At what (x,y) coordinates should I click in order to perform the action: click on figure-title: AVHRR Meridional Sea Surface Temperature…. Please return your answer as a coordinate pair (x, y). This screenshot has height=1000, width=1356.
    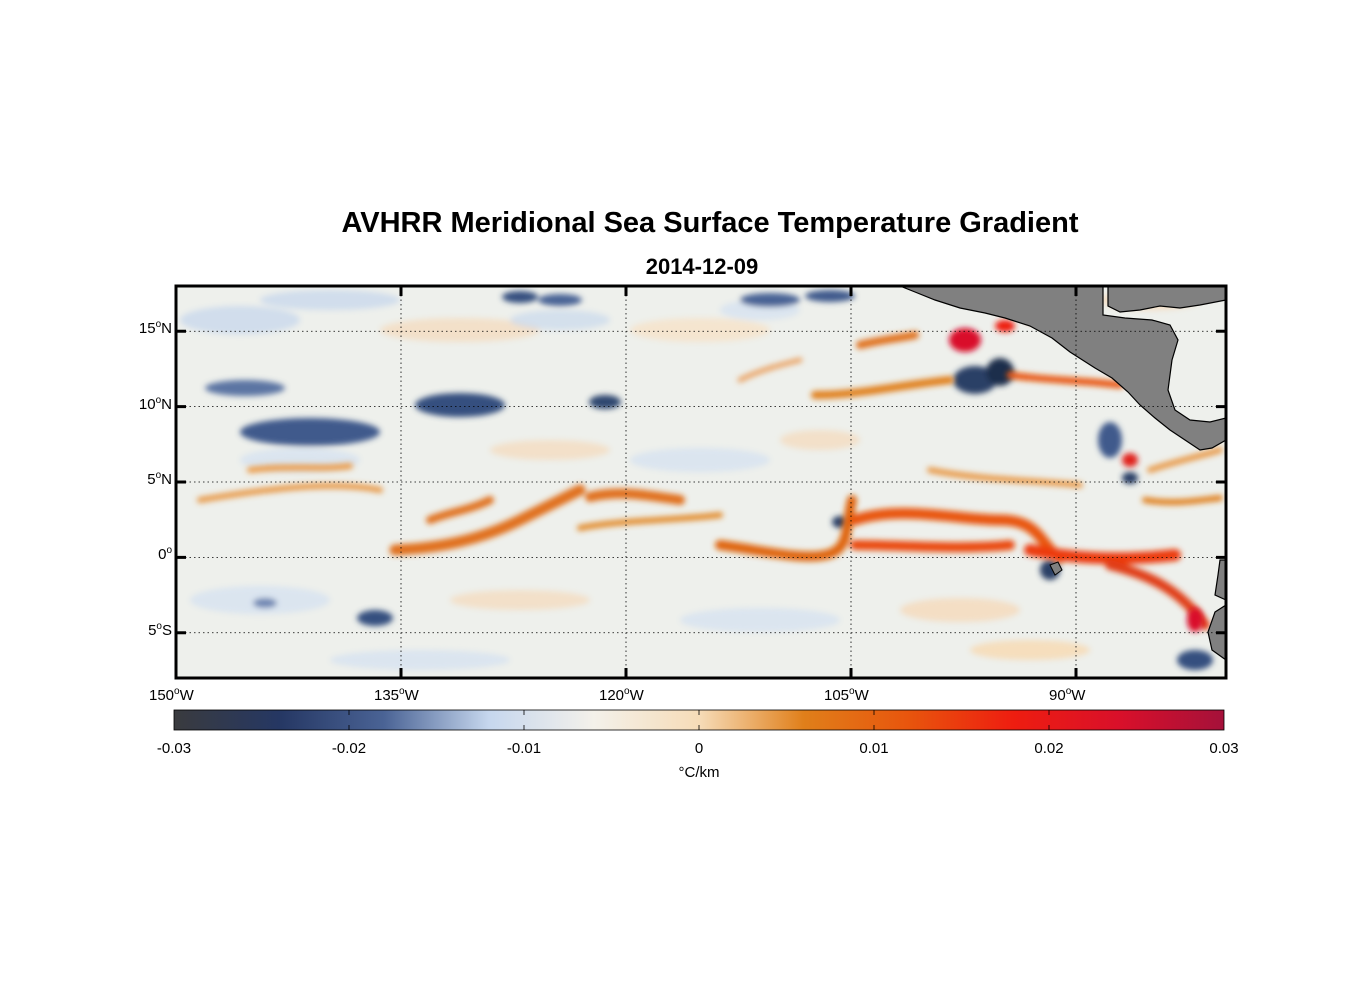
    Looking at the image, I should click on (710, 223).